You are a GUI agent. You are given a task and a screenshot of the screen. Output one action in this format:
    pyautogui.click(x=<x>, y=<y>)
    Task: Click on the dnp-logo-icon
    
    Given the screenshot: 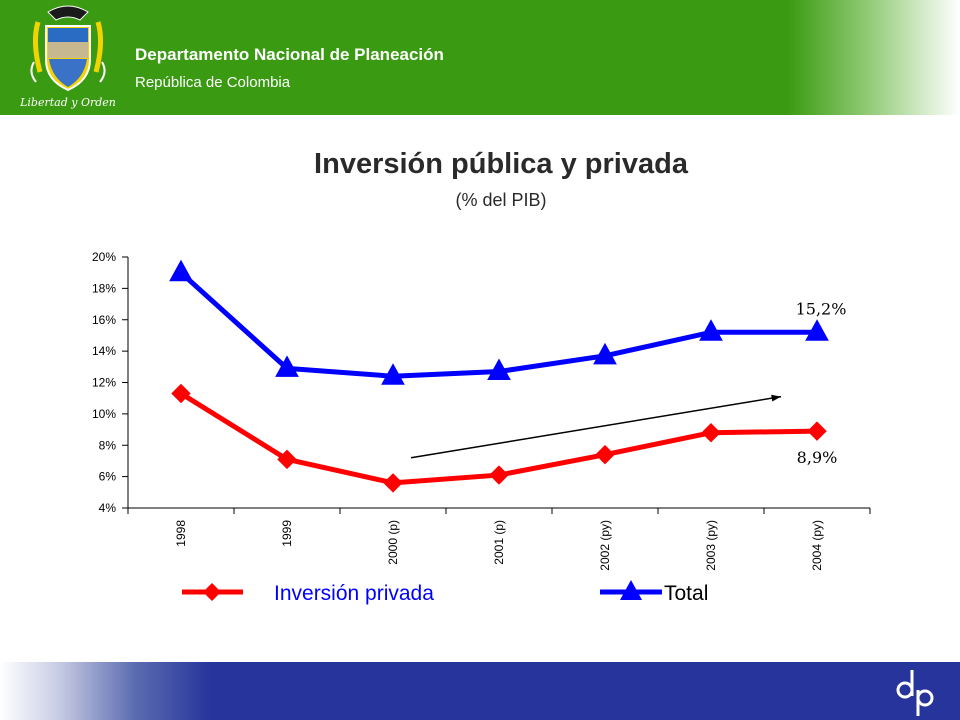 What is the action you would take?
    pyautogui.click(x=915, y=693)
    